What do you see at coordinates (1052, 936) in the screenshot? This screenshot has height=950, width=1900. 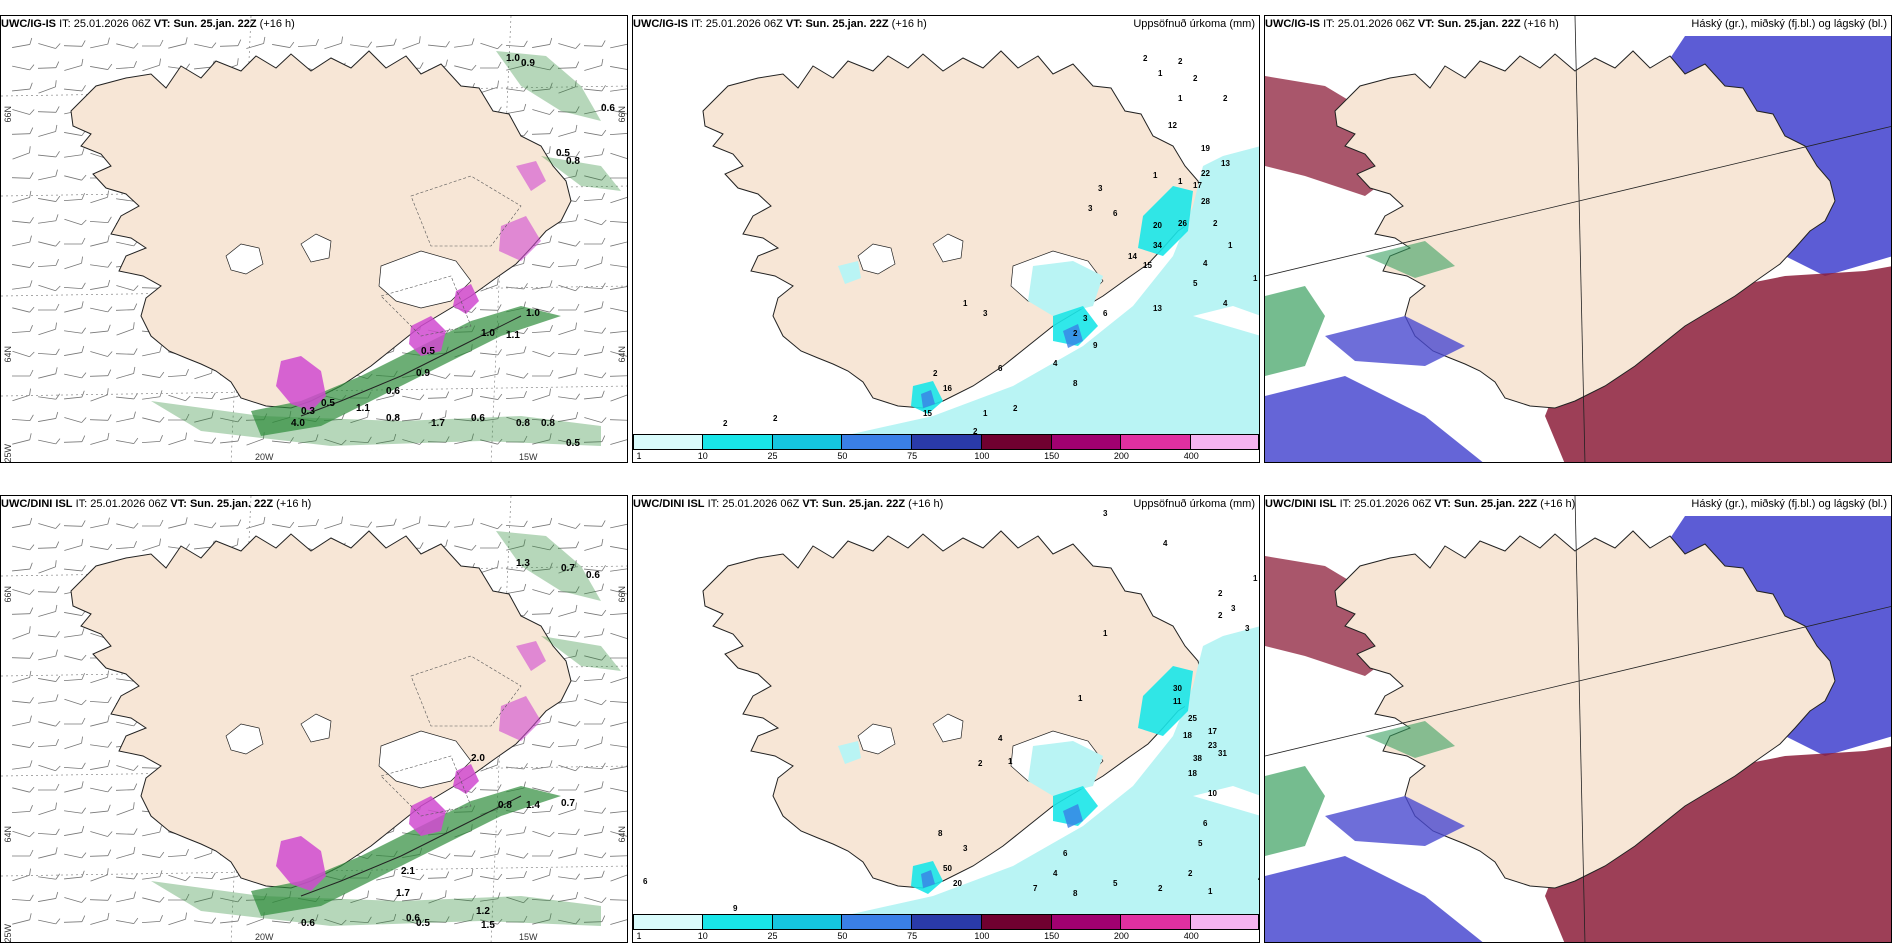 I see `colorbar-tick-label: 150` at bounding box center [1052, 936].